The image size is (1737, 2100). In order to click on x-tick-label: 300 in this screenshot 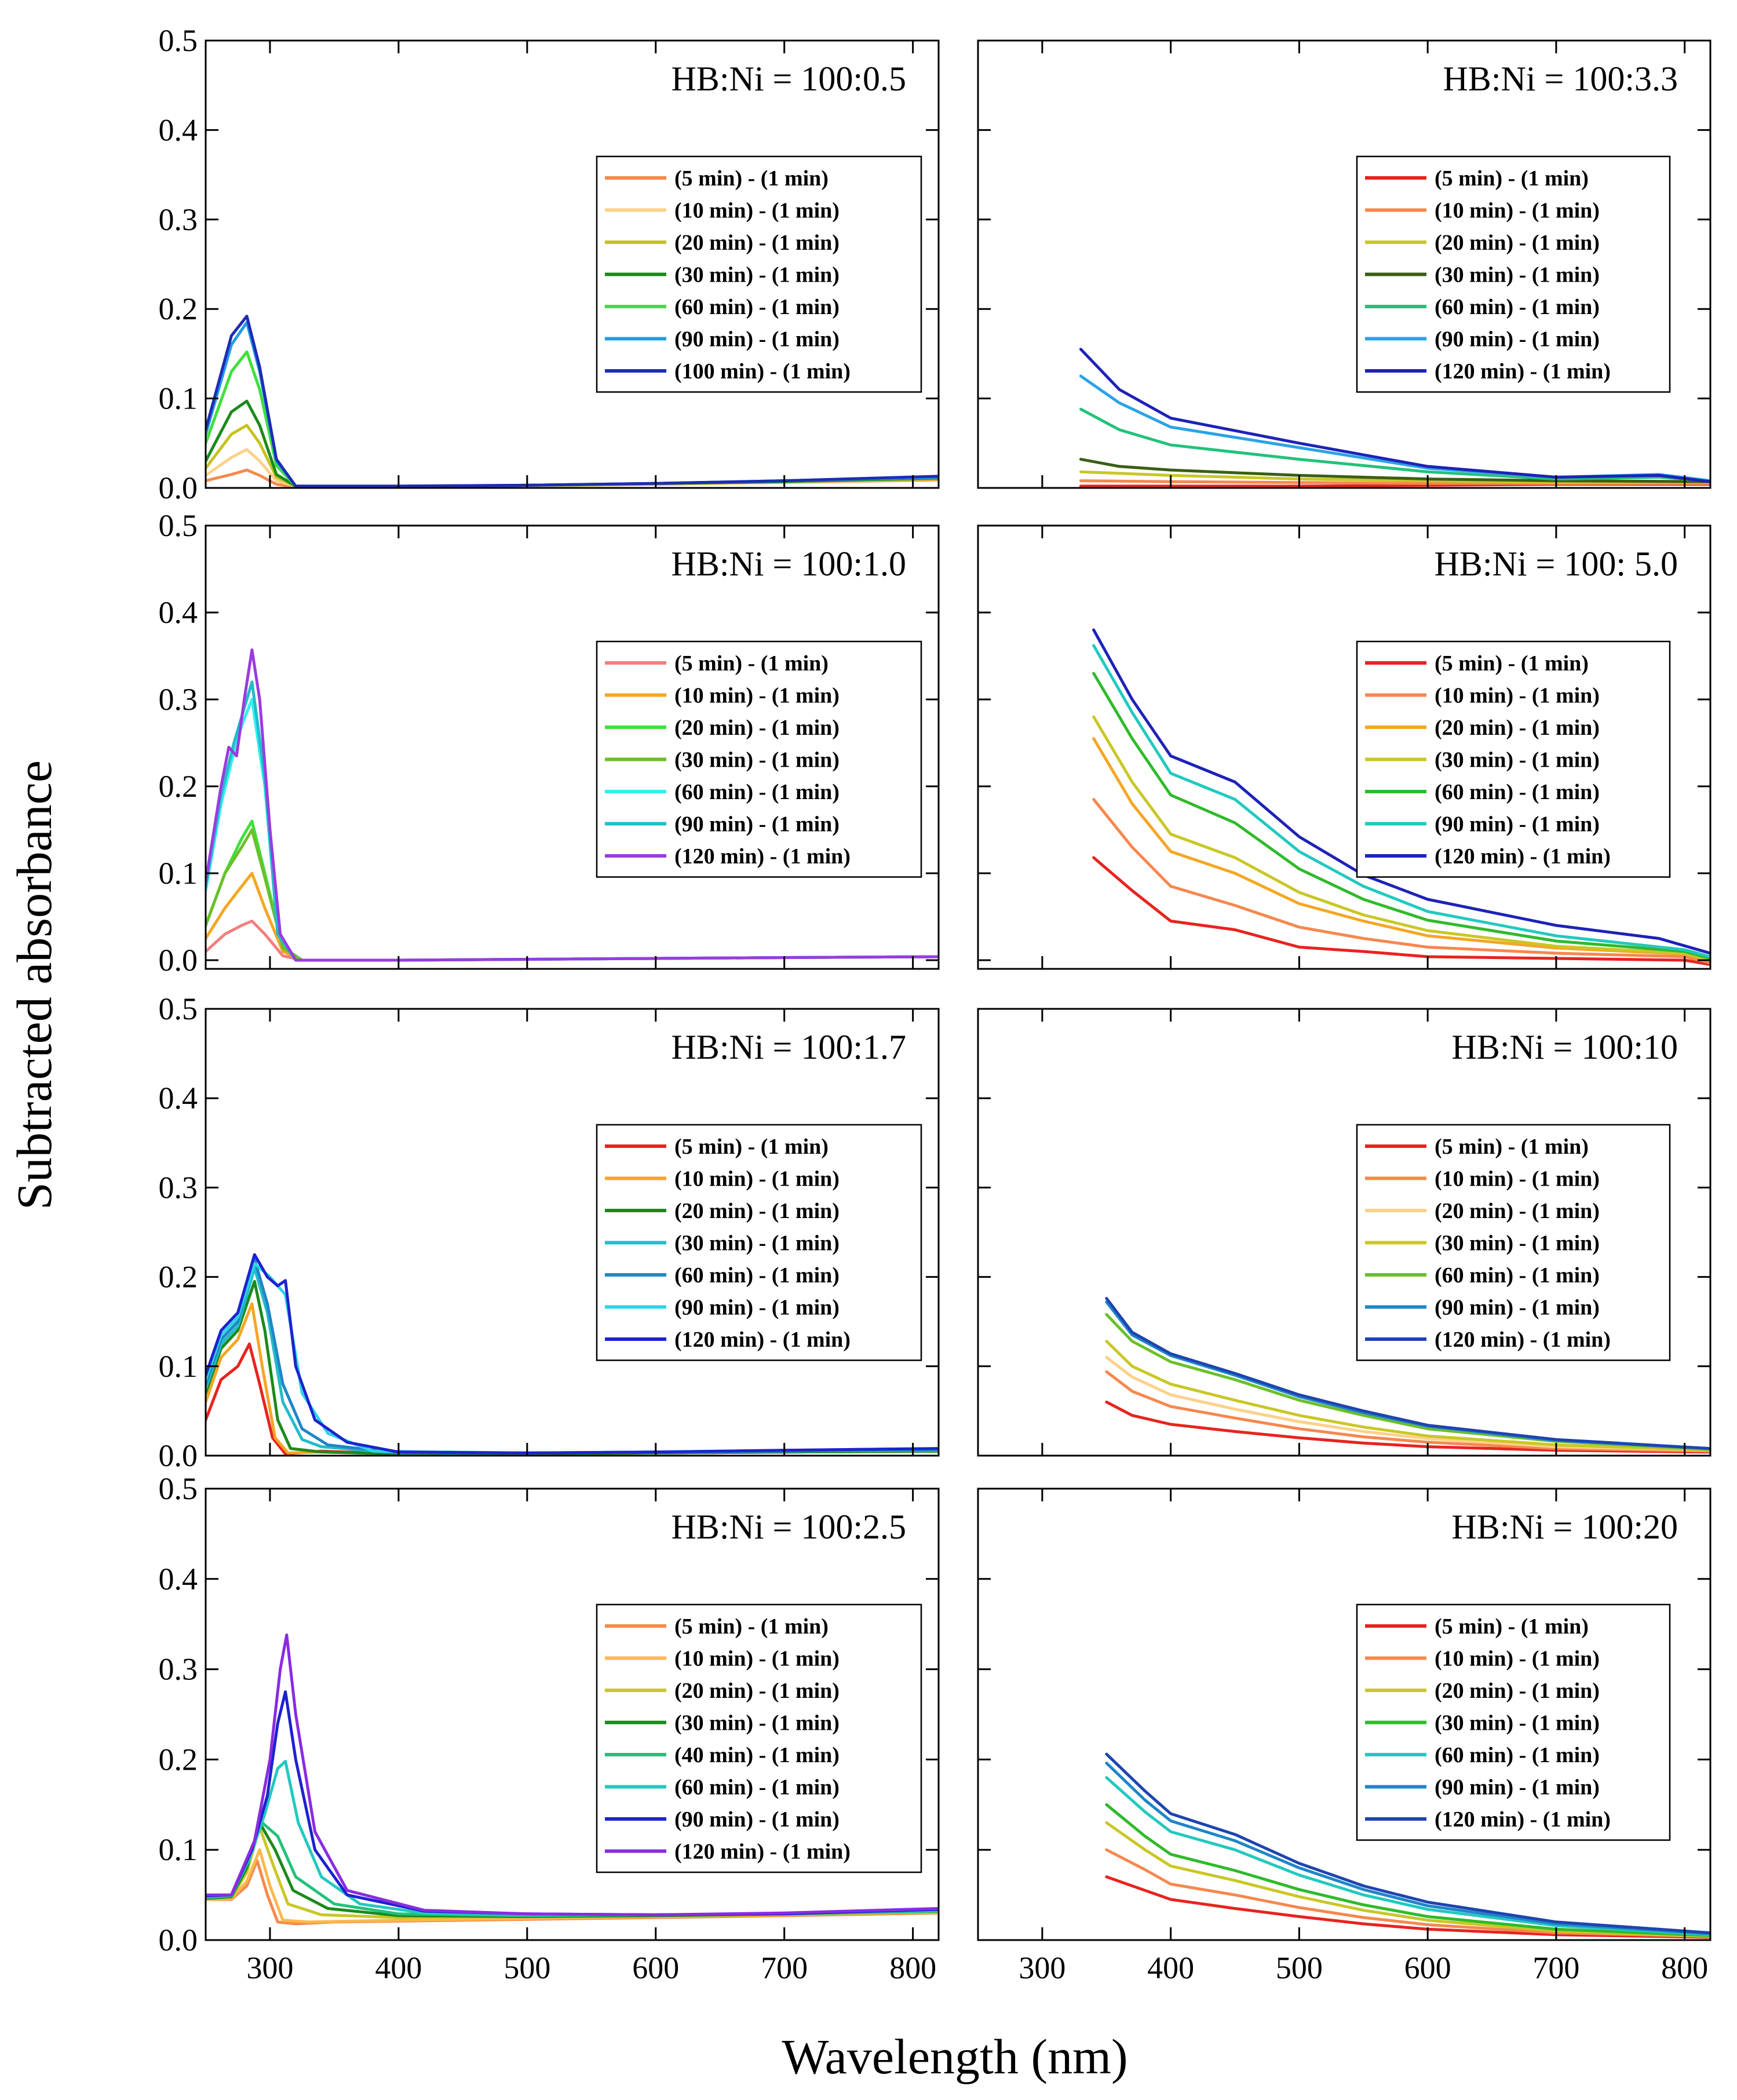, I will do `click(269, 1967)`.